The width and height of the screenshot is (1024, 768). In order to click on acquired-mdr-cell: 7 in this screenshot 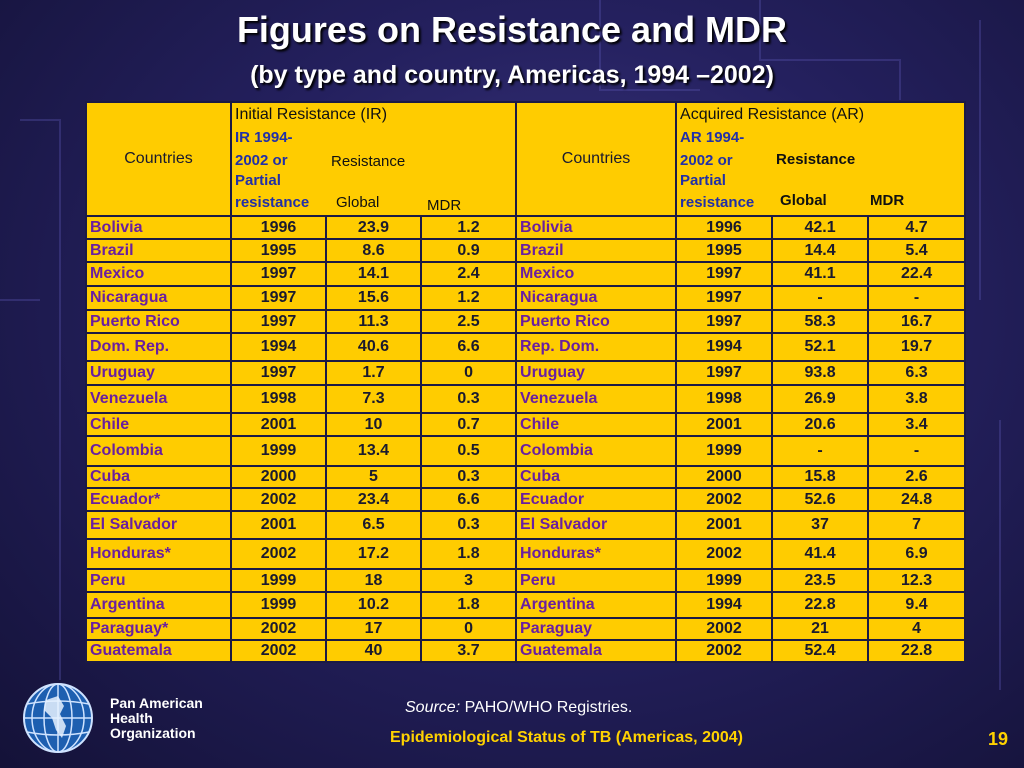, I will do `click(917, 525)`.